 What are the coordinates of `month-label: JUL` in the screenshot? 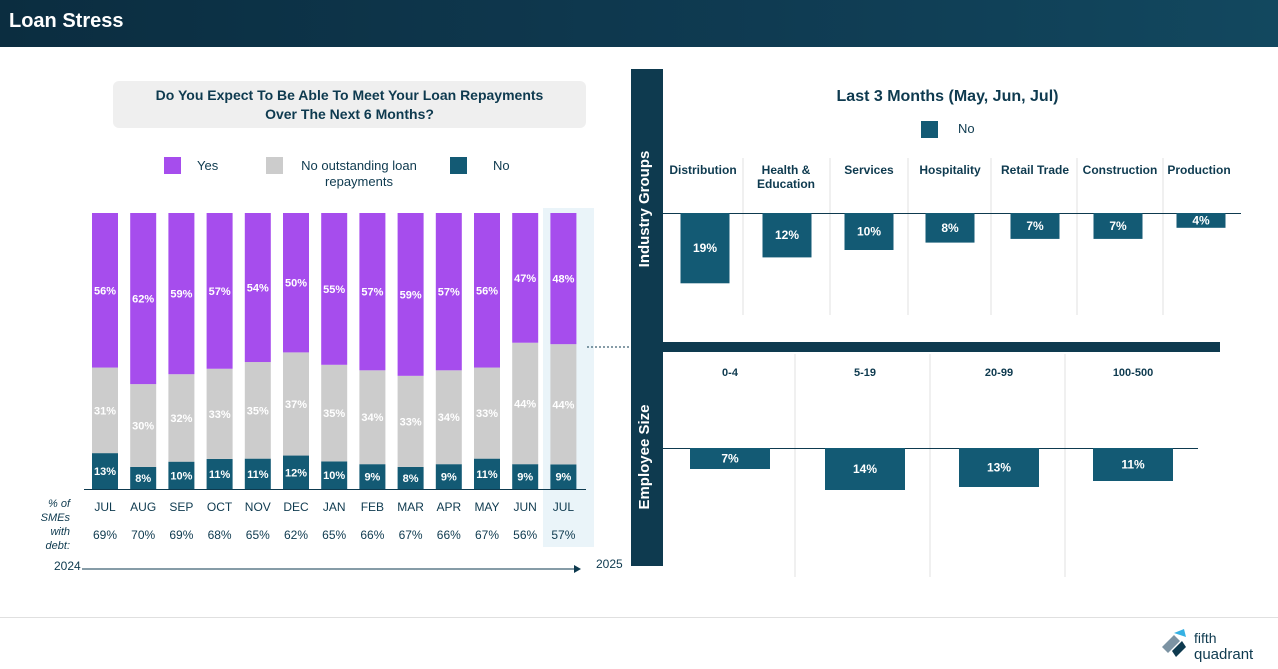 It's located at (105, 507).